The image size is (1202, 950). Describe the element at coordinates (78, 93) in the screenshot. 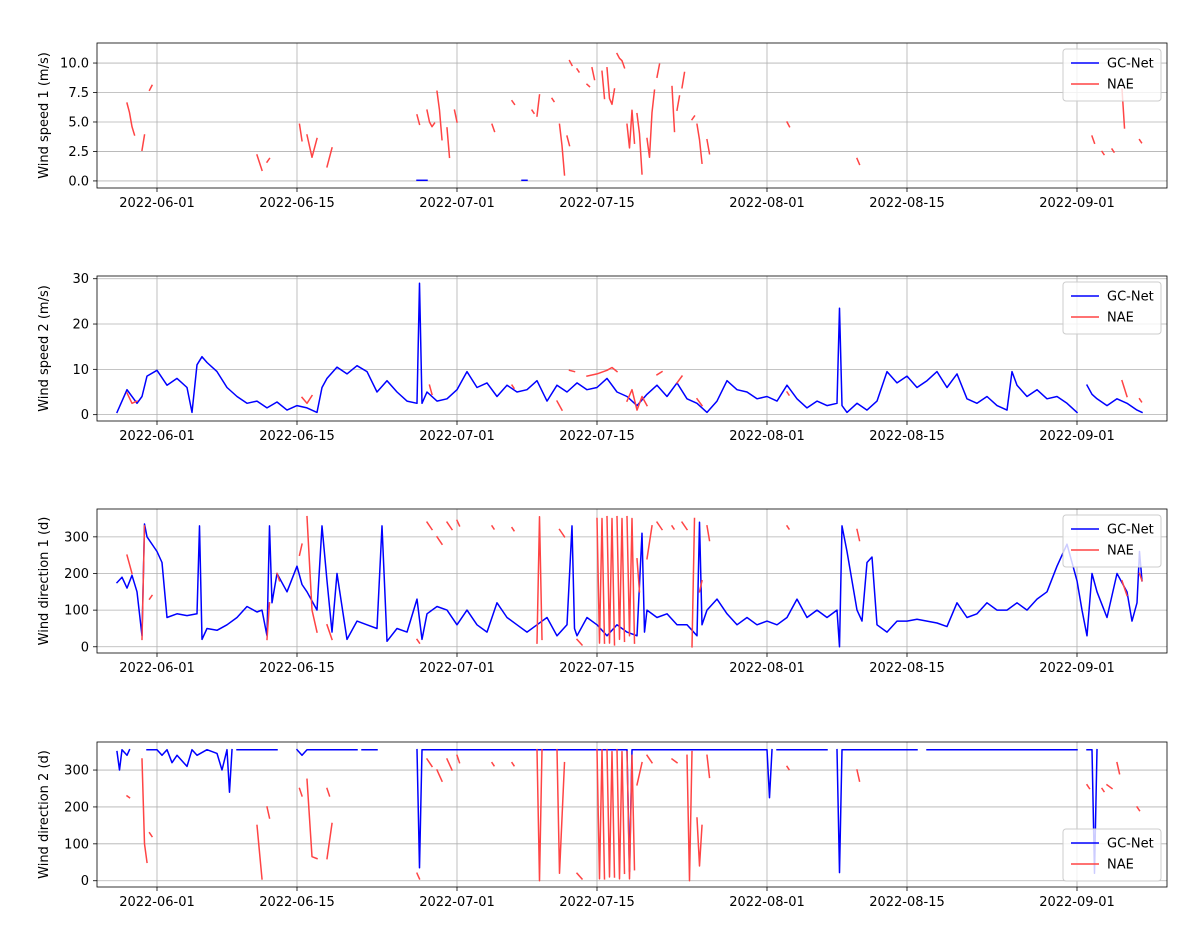

I see `y-tick-label: 7.5` at that location.